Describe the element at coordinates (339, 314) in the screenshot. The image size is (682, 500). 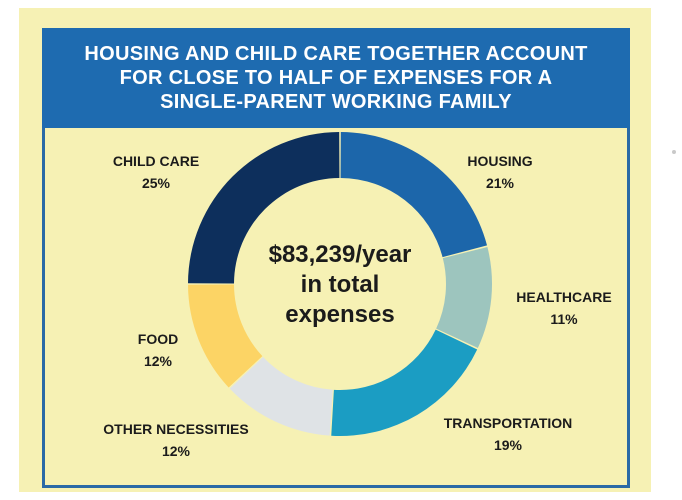
I see `center-text-line: expenses` at that location.